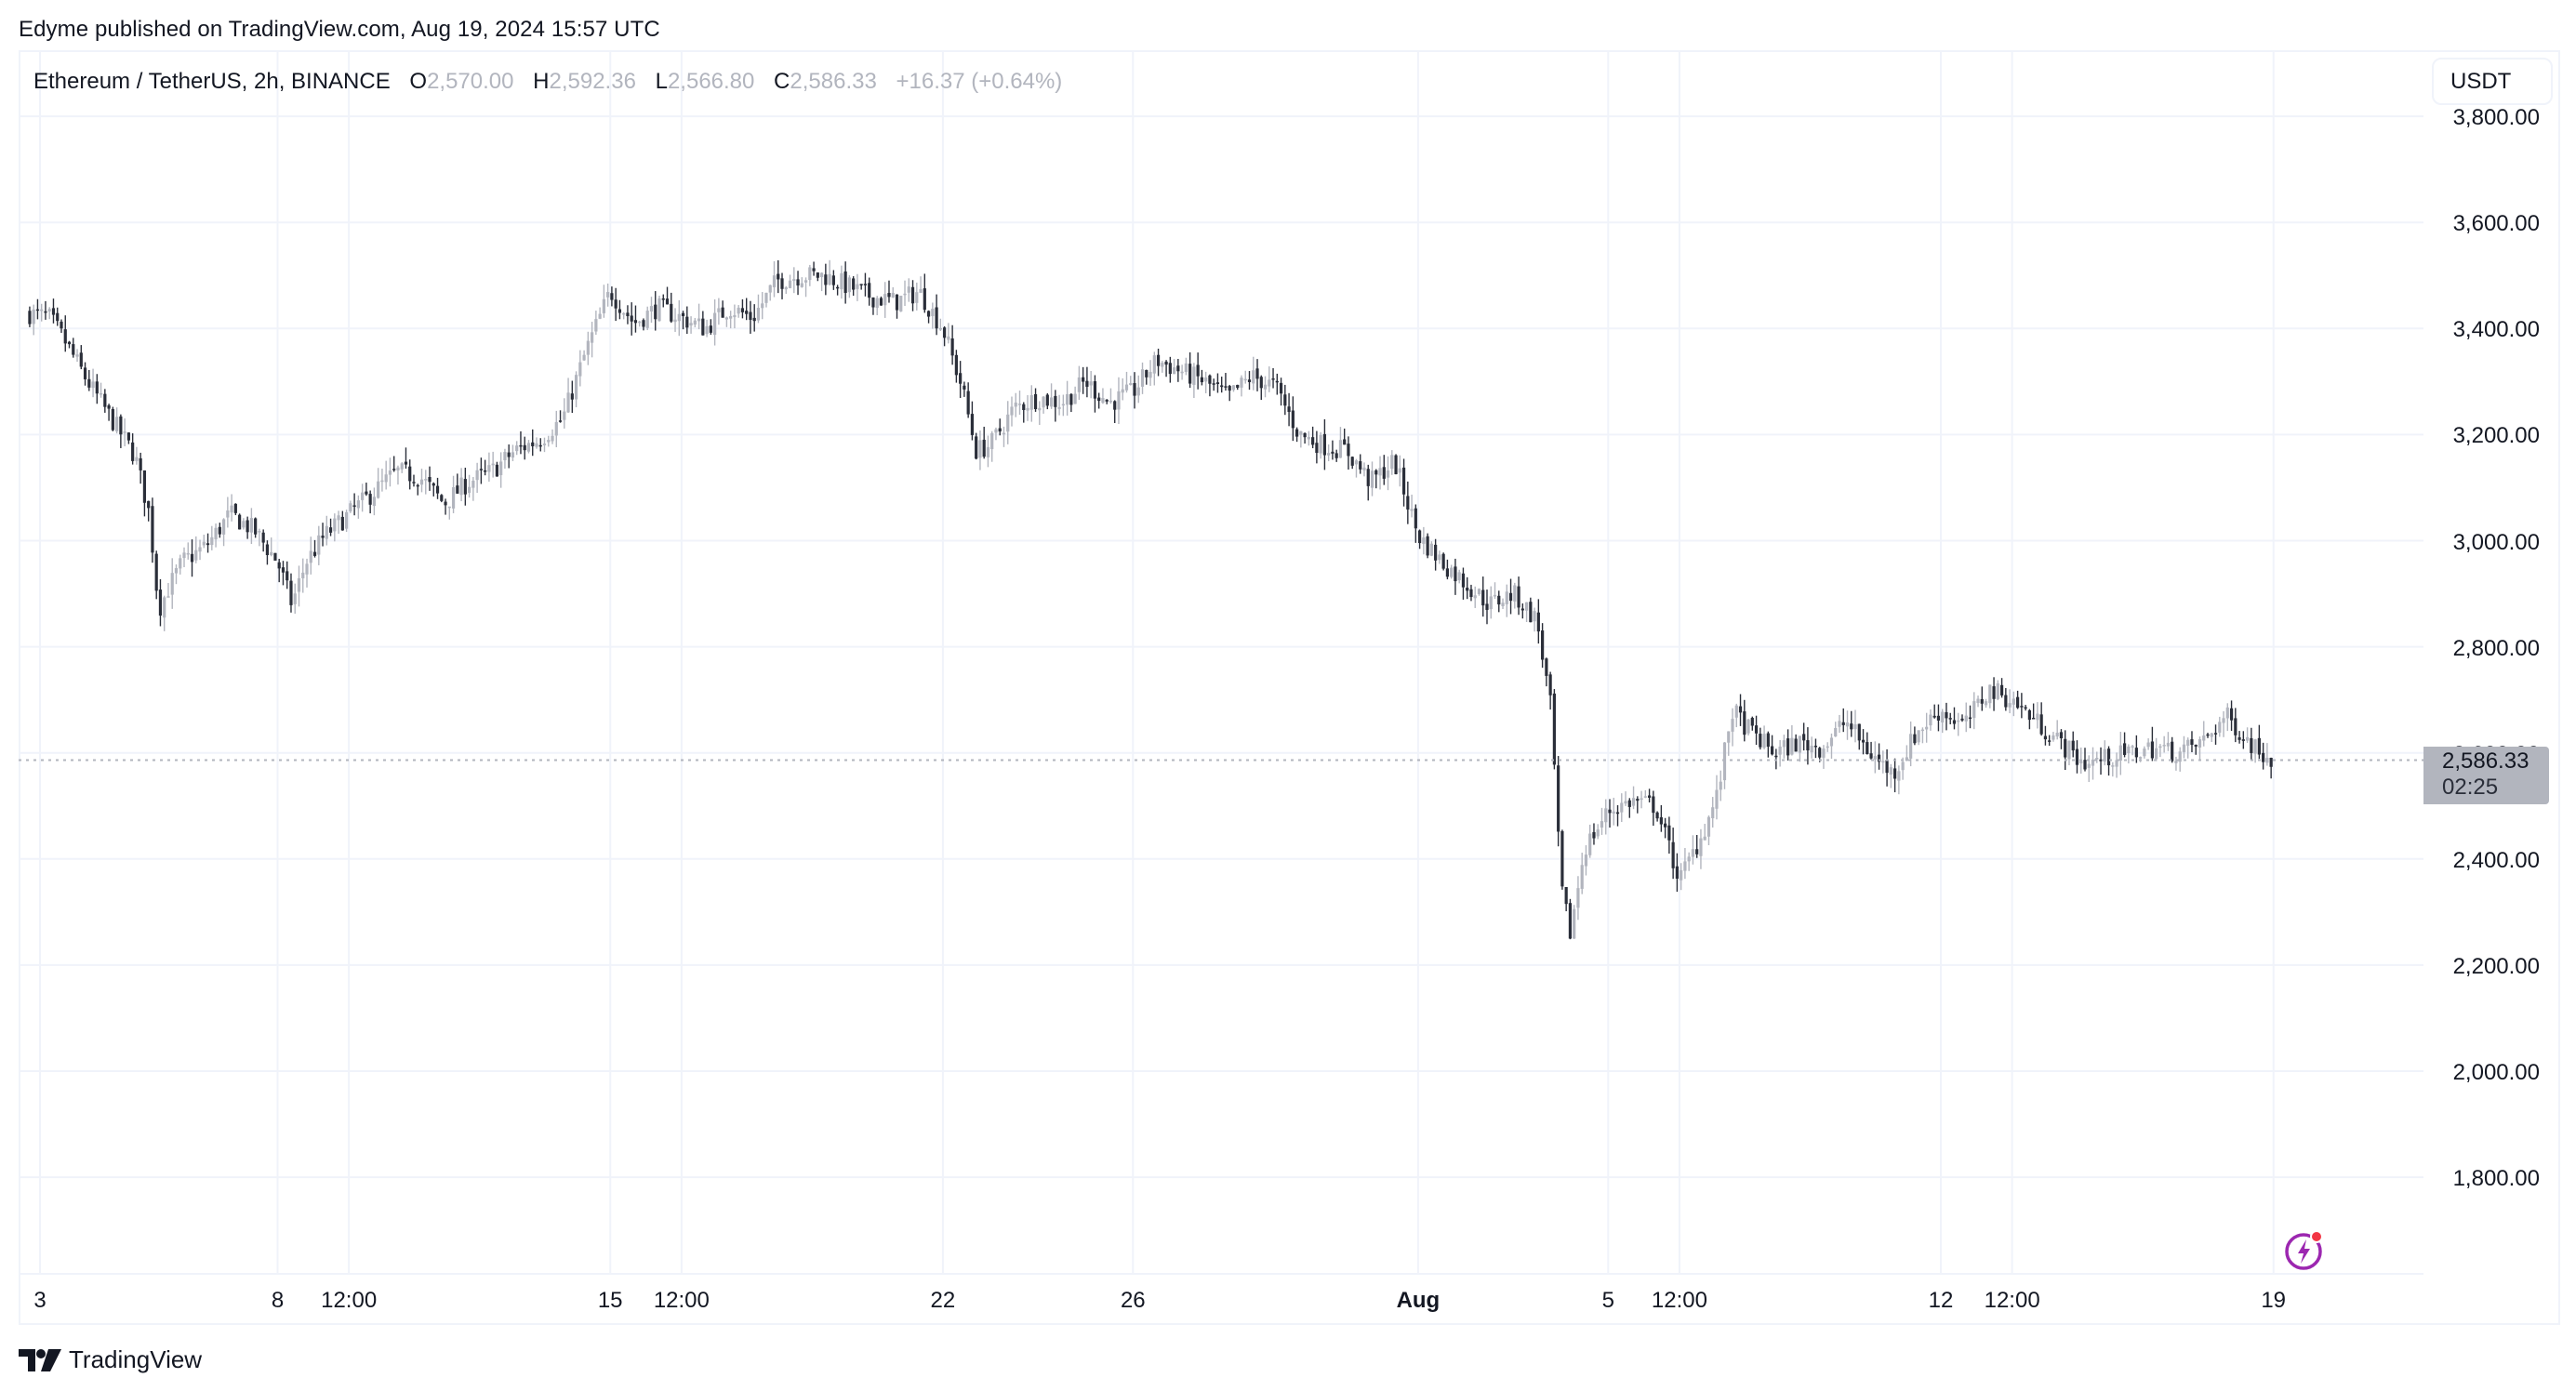 This screenshot has height=1391, width=2576. What do you see at coordinates (470, 81) in the screenshot?
I see `open-value: 2,570.00` at bounding box center [470, 81].